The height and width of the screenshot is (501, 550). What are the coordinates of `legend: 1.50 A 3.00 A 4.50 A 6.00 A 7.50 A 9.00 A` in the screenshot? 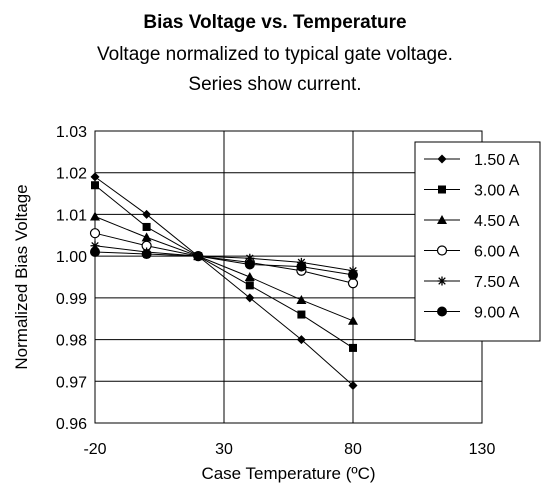 It's located at (477, 241).